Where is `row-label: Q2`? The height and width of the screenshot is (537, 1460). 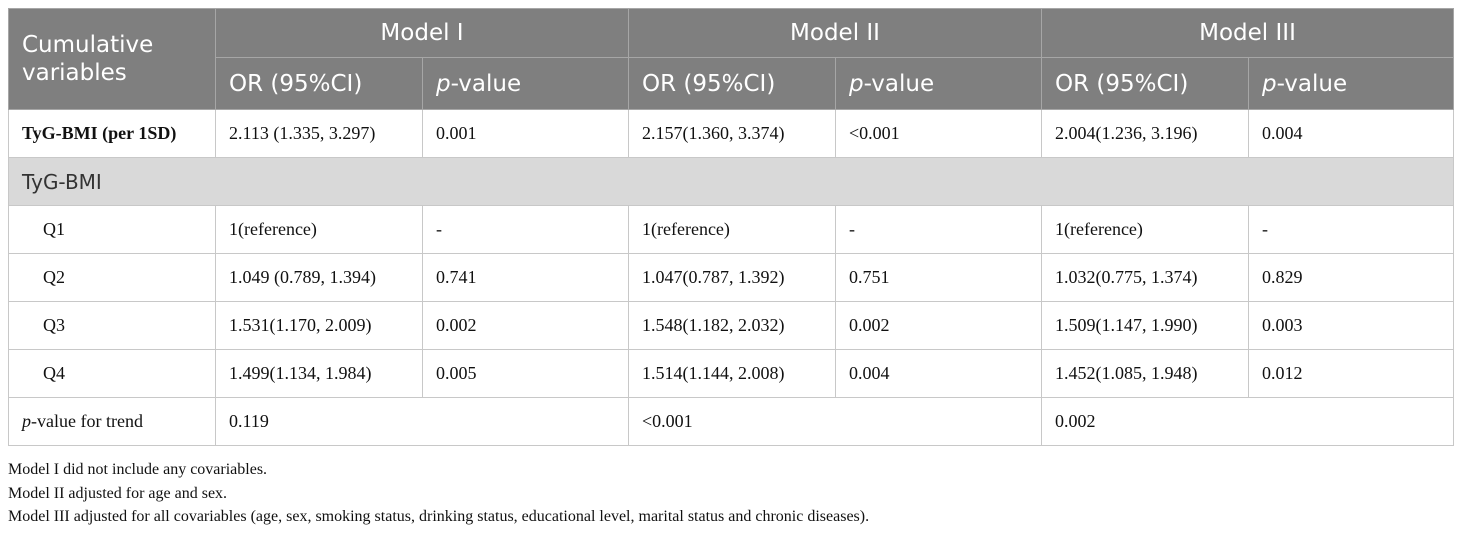 row-label: Q2 is located at coordinates (112, 277).